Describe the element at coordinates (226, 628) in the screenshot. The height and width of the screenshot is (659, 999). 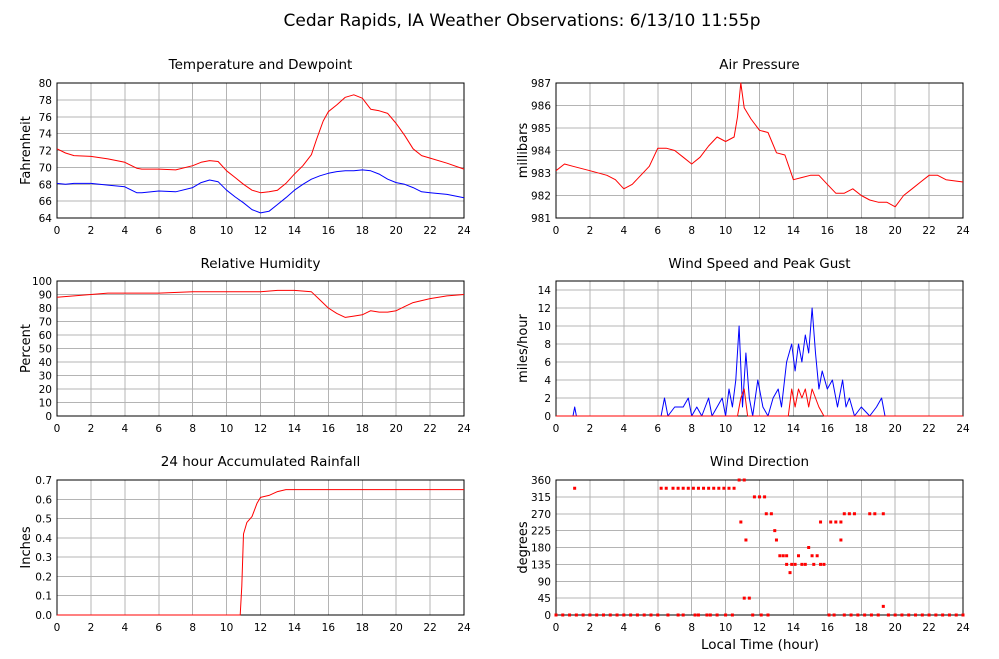
I see `rain-x-tick-label: 10` at that location.